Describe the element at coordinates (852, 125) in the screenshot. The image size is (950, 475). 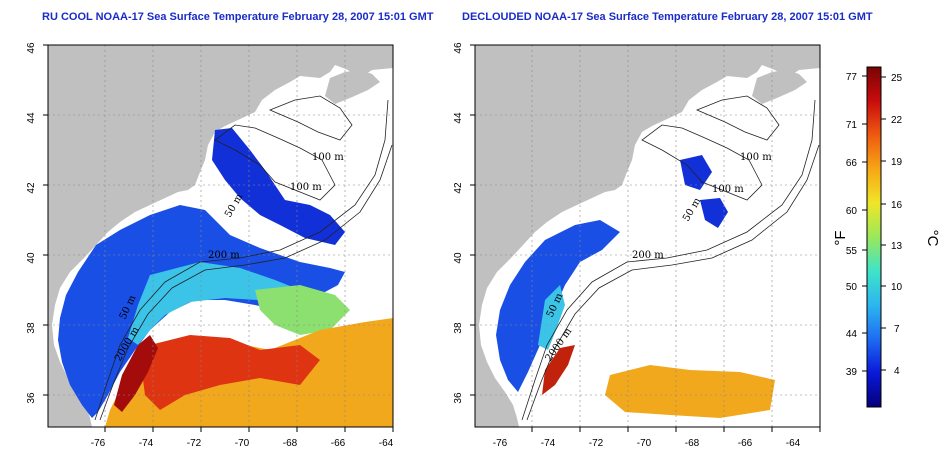
I see `fahrenheit-tick: 71` at that location.